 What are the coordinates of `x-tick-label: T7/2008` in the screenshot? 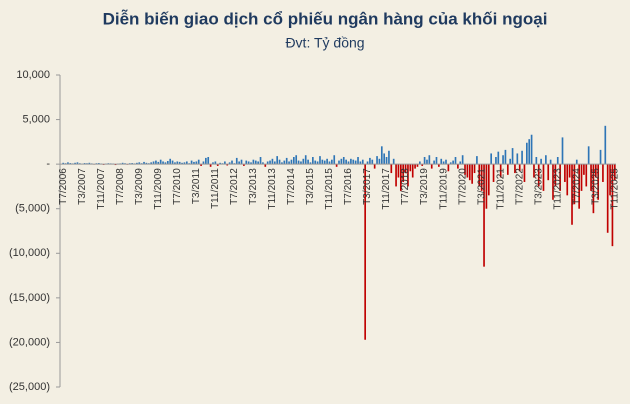 It's located at (120, 186).